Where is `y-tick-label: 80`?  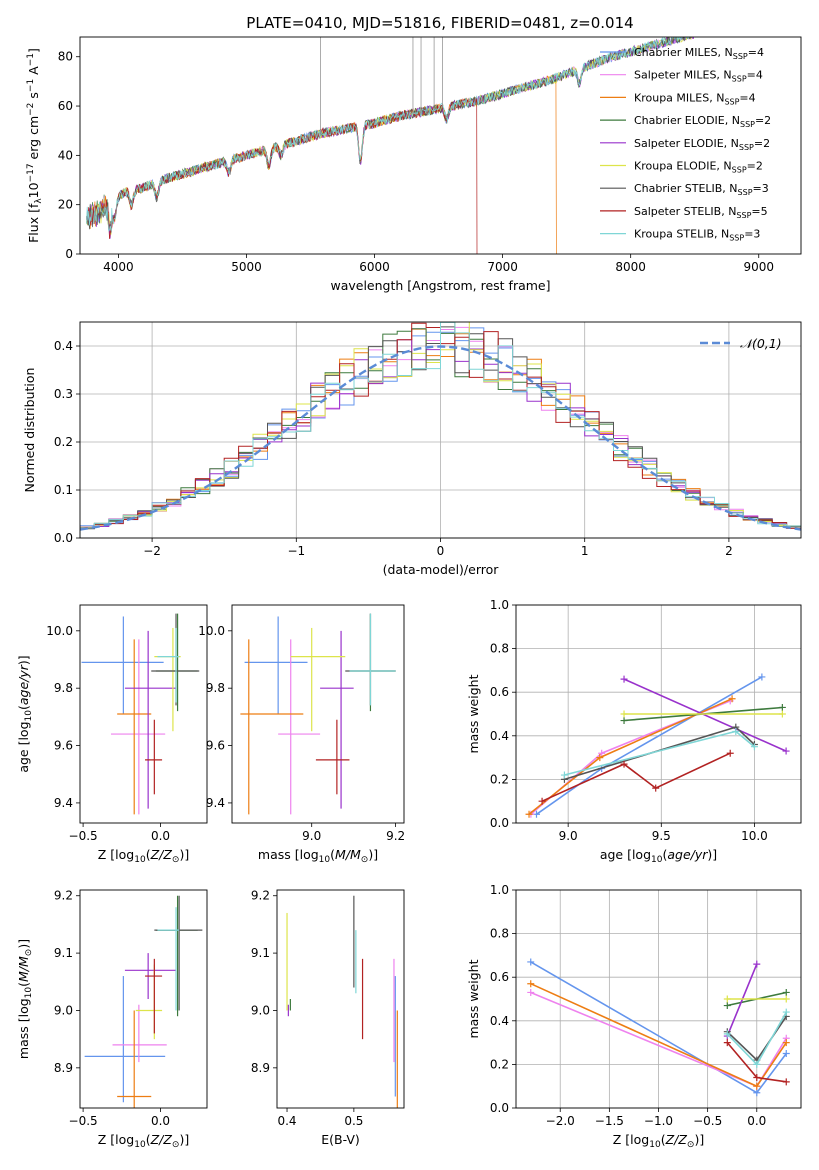
y-tick-label: 80 is located at coordinates (65, 57).